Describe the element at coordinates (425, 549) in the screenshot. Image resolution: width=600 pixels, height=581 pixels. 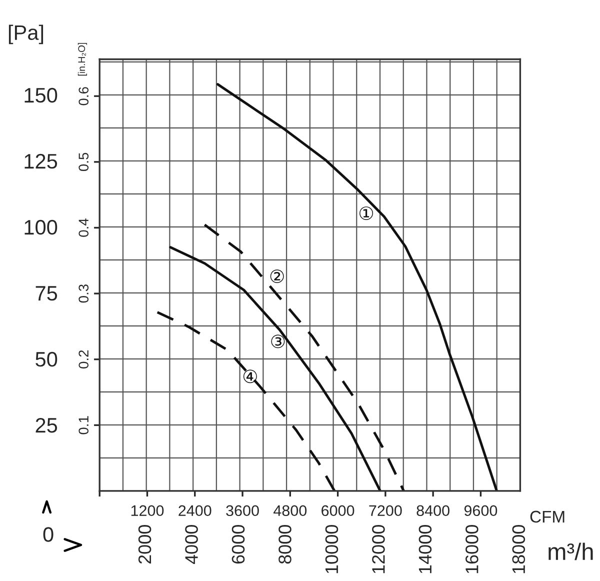
I see `x2-tick-label: 14000` at that location.